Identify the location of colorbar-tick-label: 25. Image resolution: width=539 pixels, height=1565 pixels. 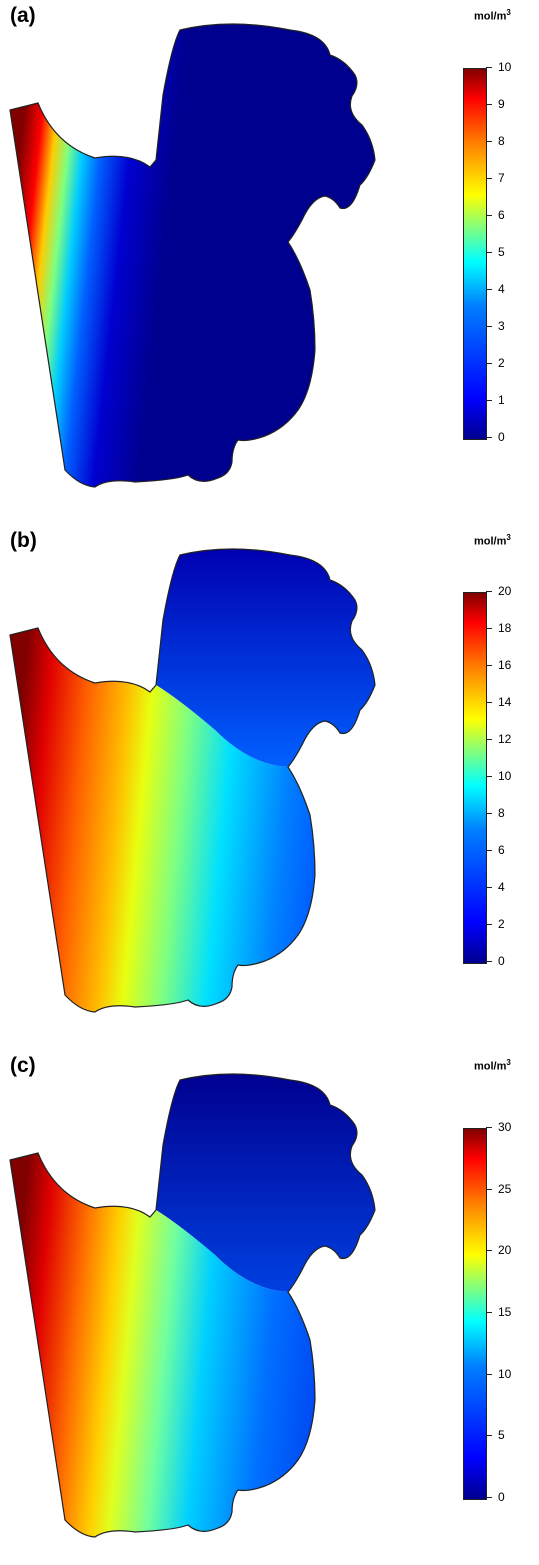
(498, 1188).